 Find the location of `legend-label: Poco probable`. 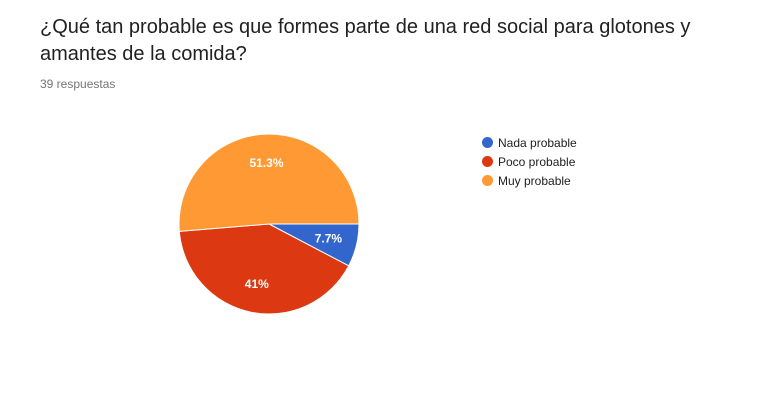

legend-label: Poco probable is located at coordinates (537, 161).